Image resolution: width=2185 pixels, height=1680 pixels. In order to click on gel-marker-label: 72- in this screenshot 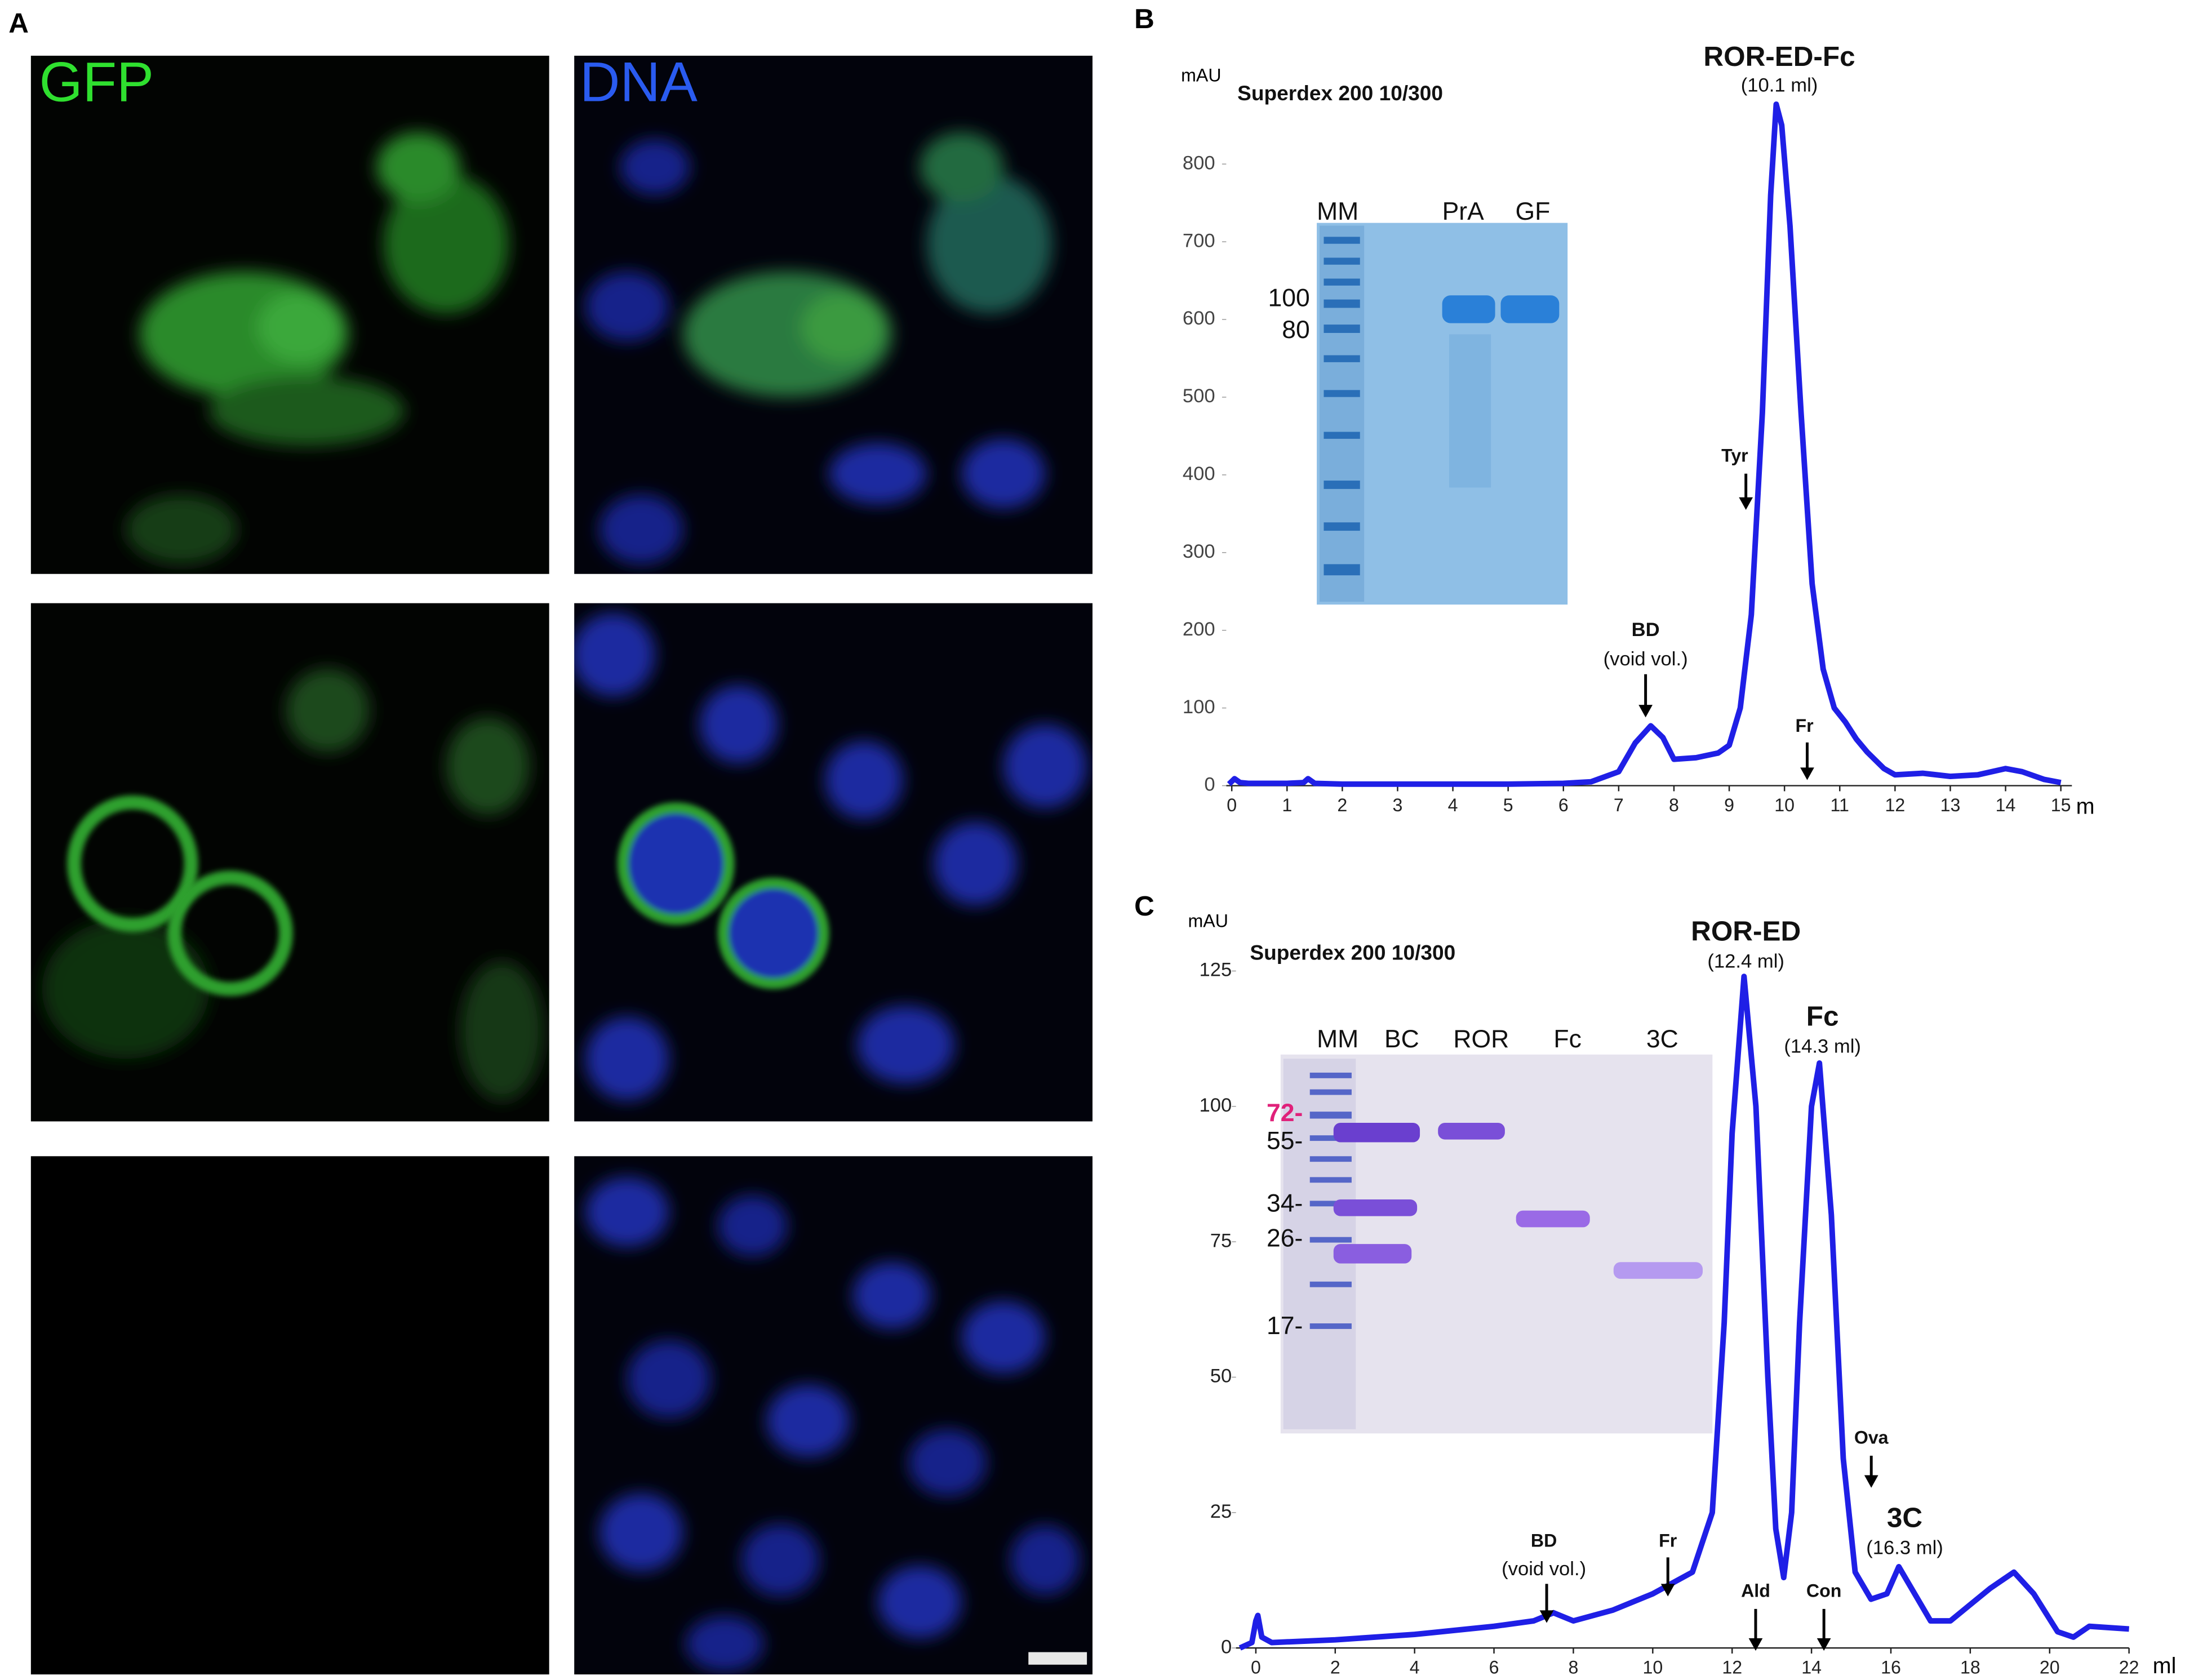, I will do `click(1285, 1113)`.